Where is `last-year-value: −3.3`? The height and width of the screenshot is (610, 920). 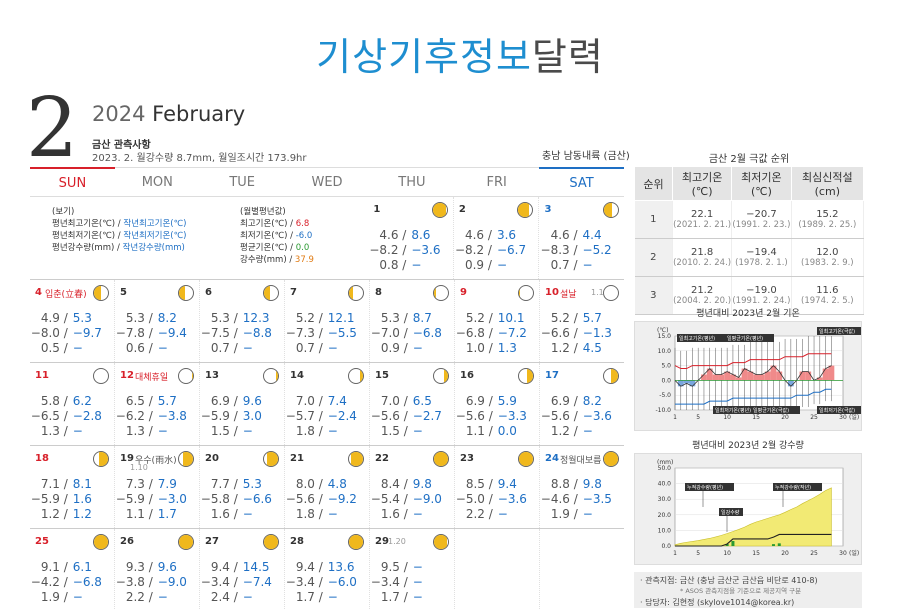
last-year-value: −3.3 is located at coordinates (512, 416).